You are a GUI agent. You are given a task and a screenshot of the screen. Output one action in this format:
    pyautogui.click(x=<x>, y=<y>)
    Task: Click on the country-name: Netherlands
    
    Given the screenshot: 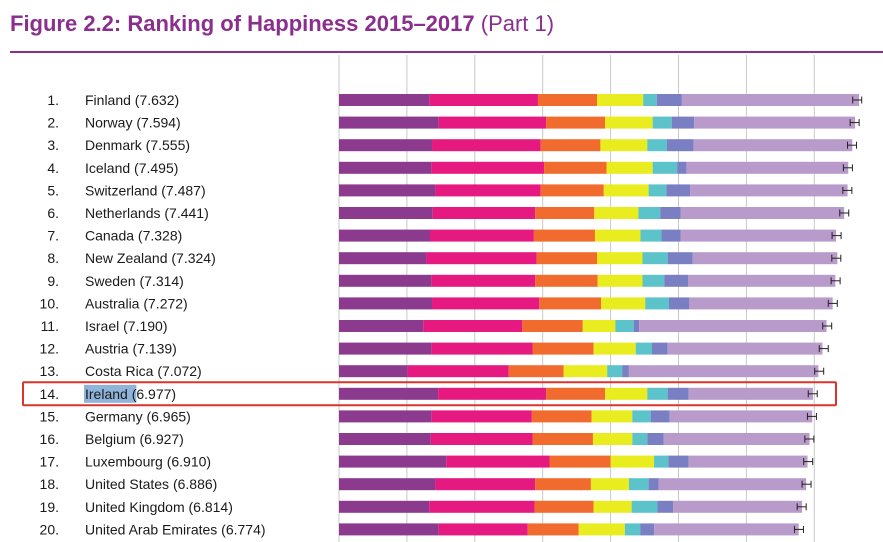 What is the action you would take?
    pyautogui.click(x=123, y=213)
    